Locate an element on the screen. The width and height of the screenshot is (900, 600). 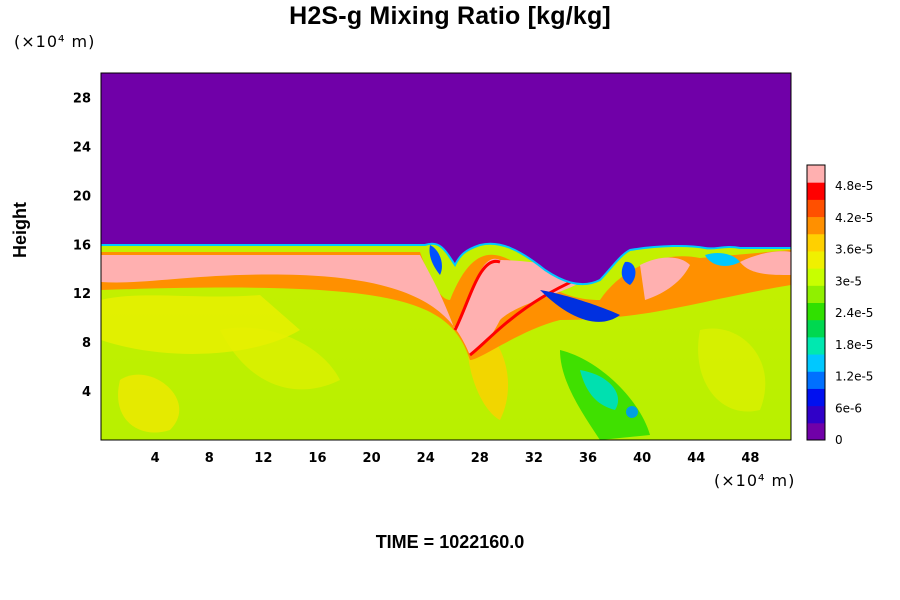
x-tick-label: 48 is located at coordinates (750, 458).